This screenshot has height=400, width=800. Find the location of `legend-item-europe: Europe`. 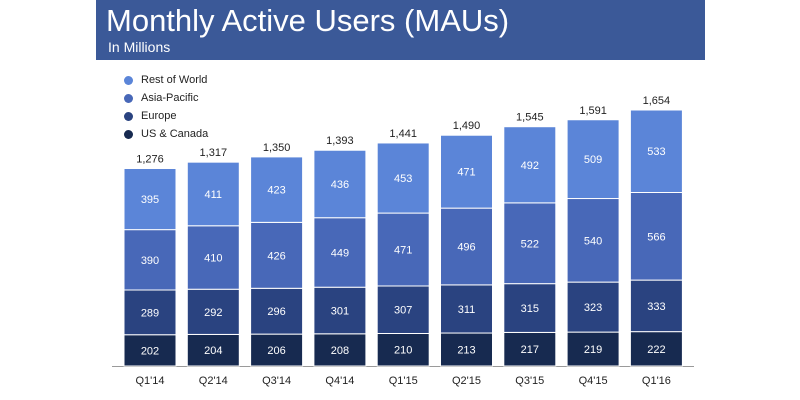

legend-item-europe: Europe is located at coordinates (166, 116).